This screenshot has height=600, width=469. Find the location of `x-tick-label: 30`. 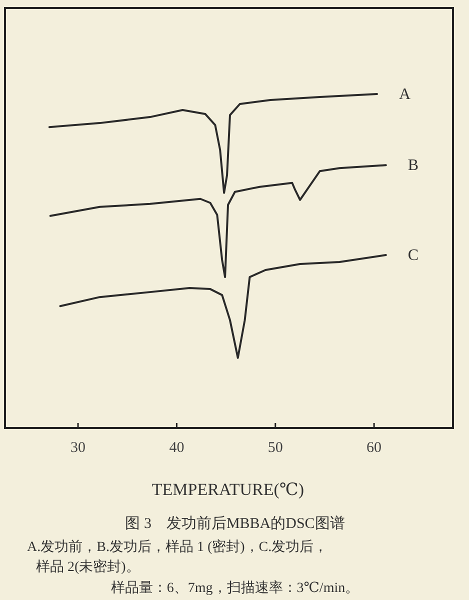

x-tick-label: 30 is located at coordinates (78, 448).